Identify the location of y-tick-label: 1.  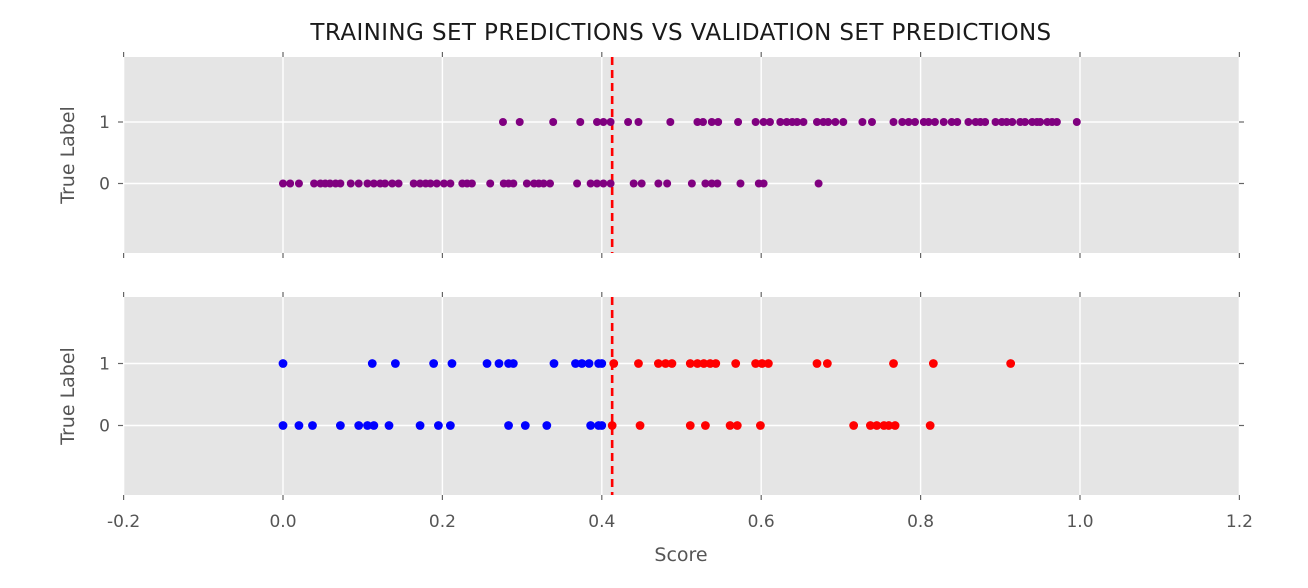
(104, 365).